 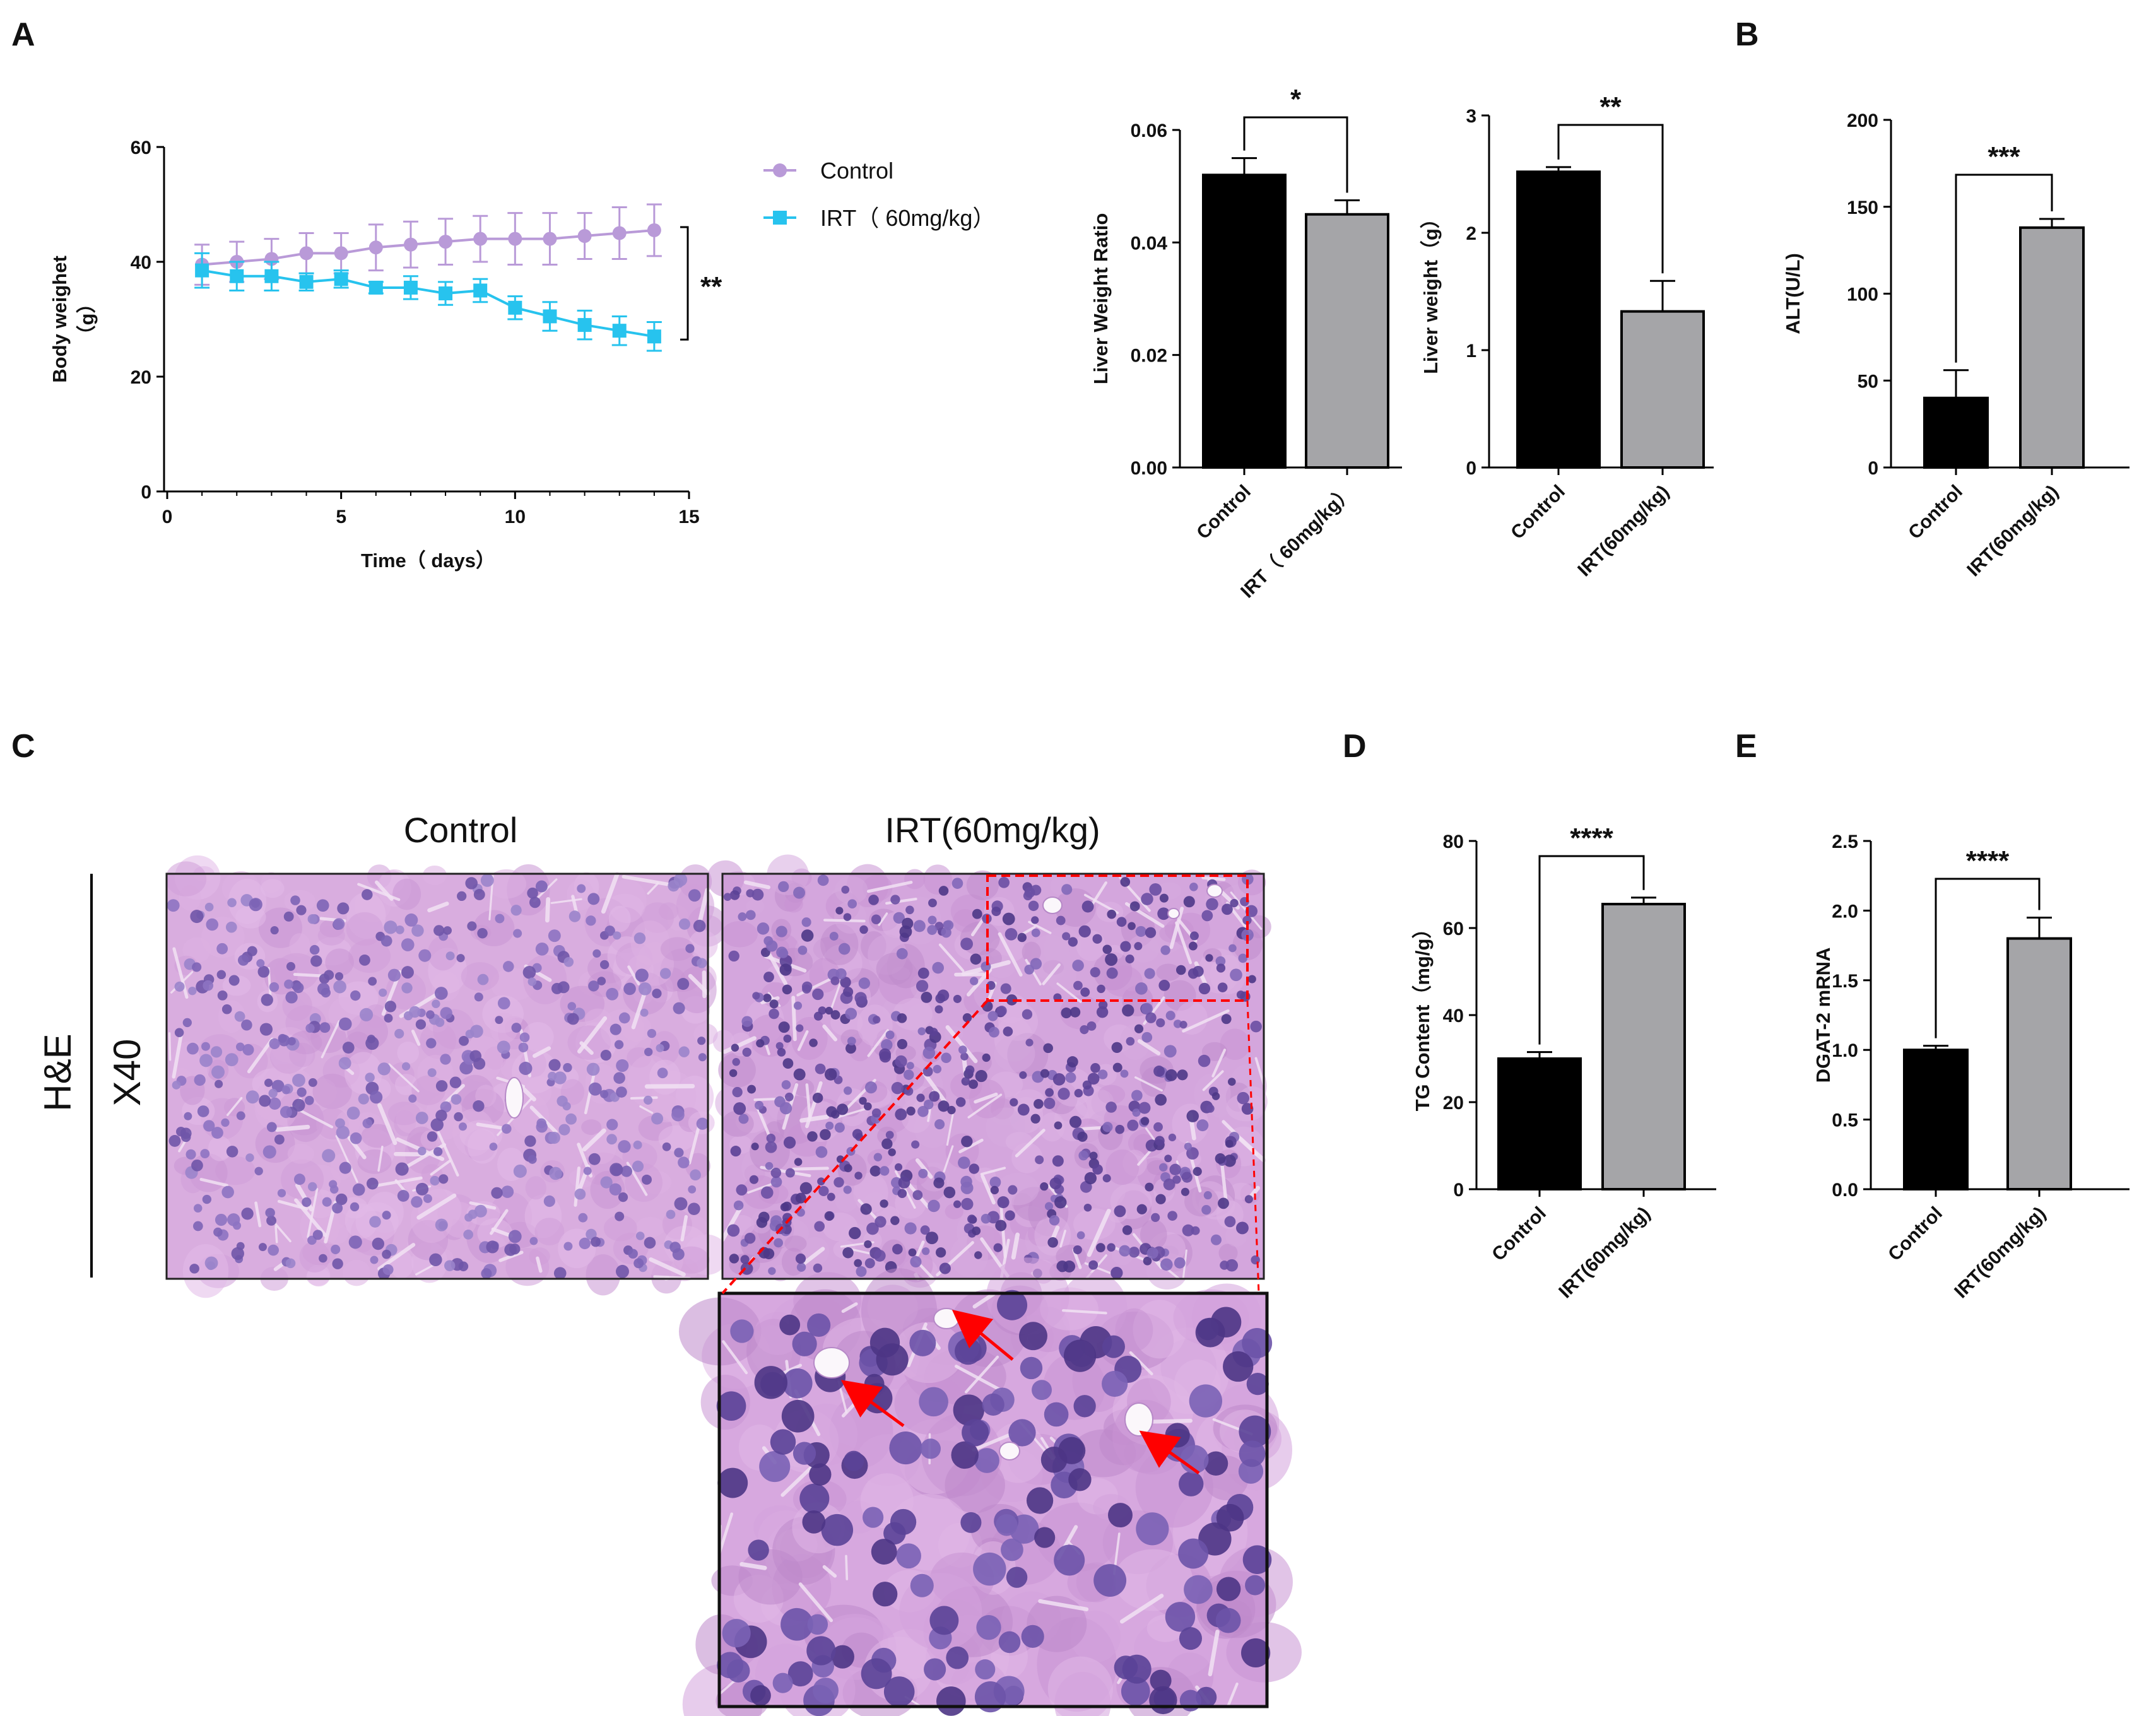 I want to click on y-tick-label: 3, so click(x=1471, y=116).